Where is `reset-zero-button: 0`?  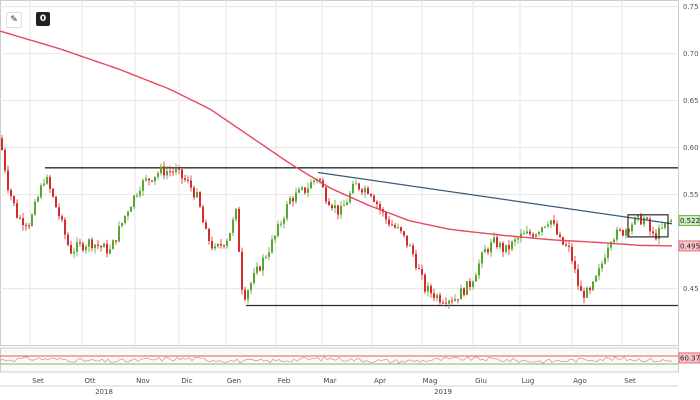 reset-zero-button: 0 is located at coordinates (43, 19).